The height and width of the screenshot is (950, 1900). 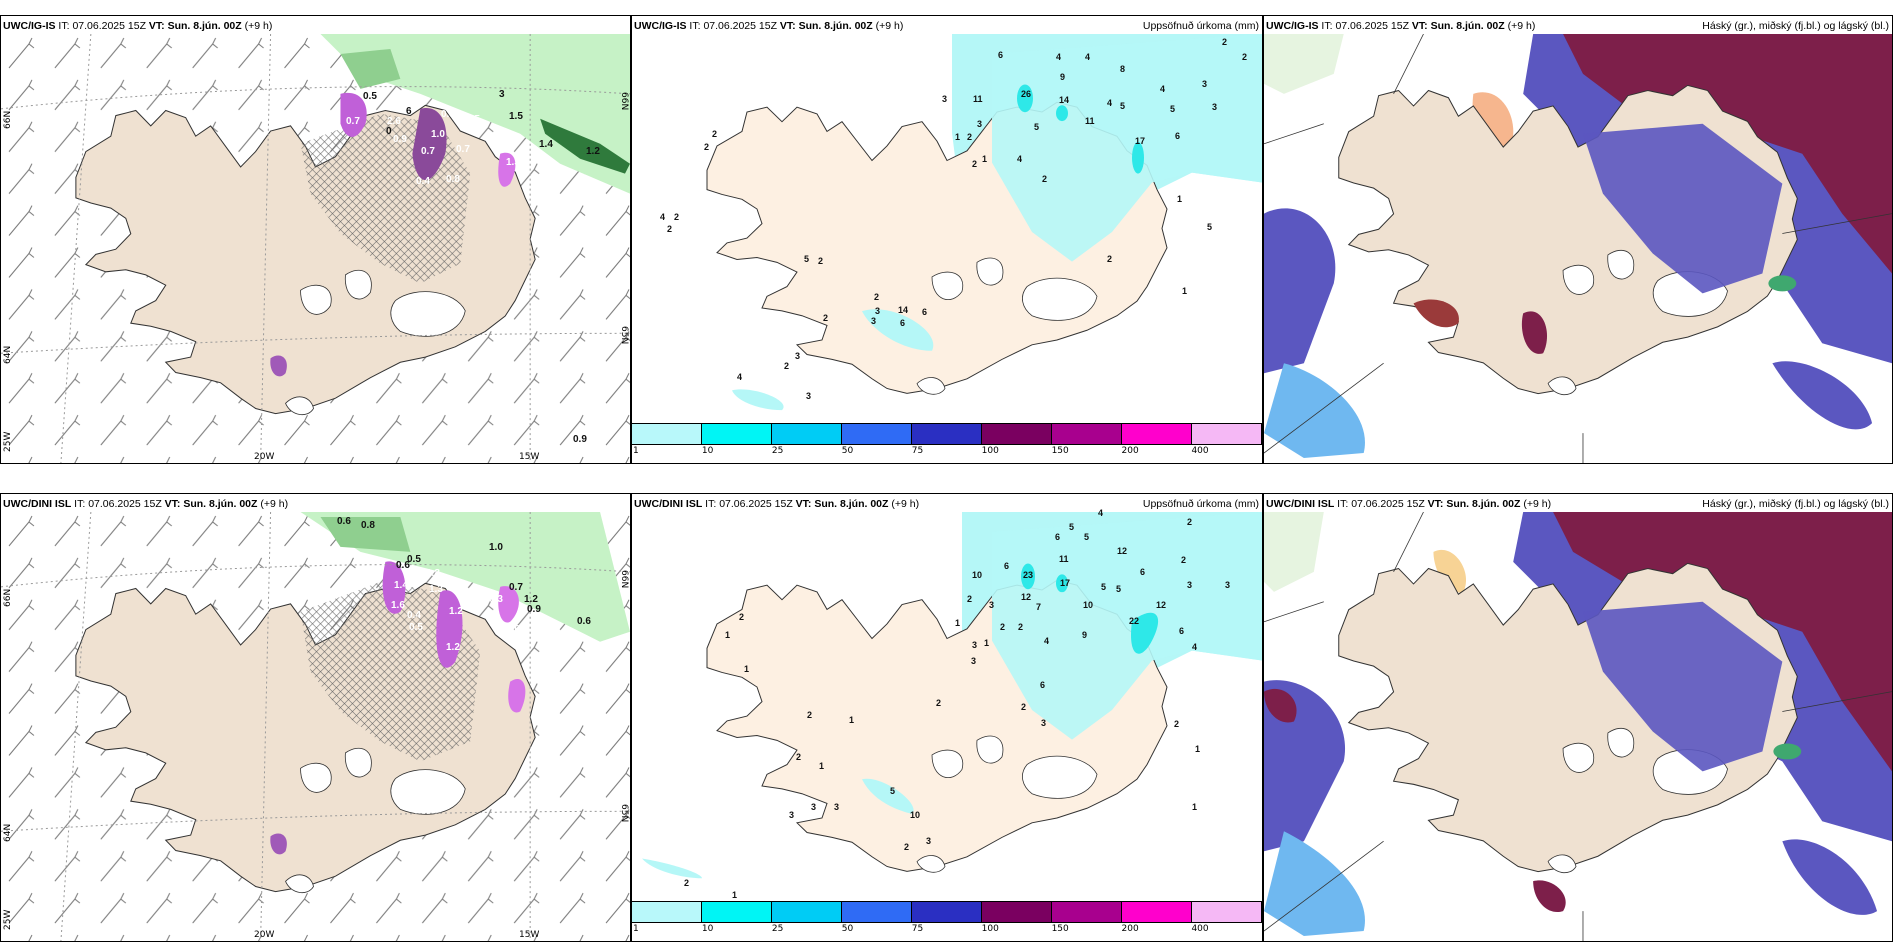 I want to click on value-label: 0.4, so click(x=414, y=615).